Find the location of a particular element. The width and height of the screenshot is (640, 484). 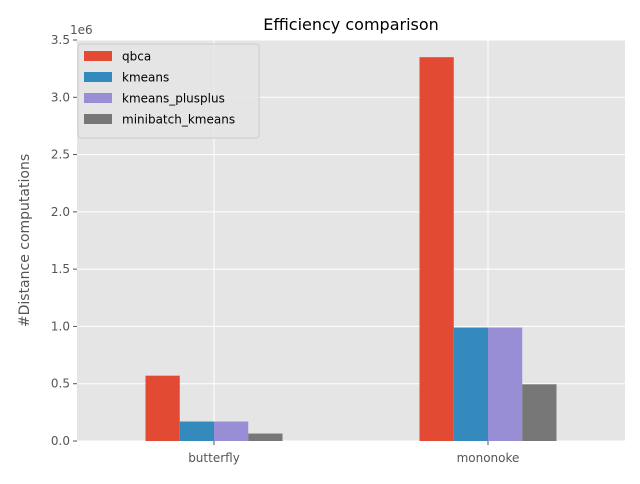

bar-kmeans_plusplus-mononoke is located at coordinates (505, 384).